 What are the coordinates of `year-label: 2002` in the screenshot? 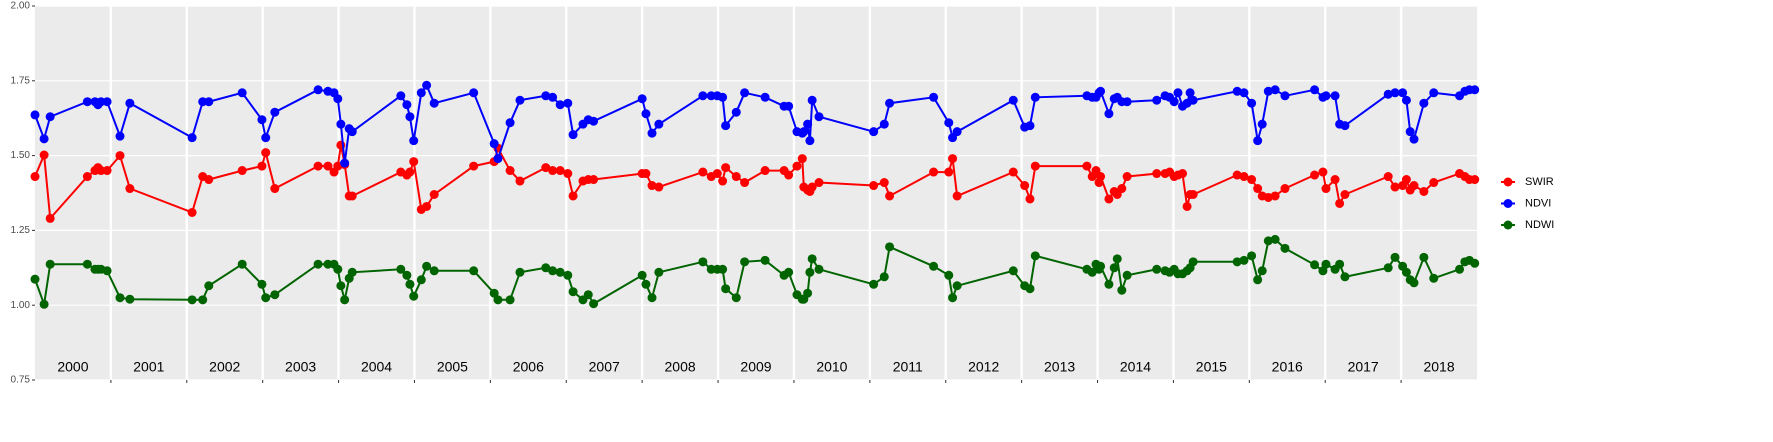 It's located at (224, 367).